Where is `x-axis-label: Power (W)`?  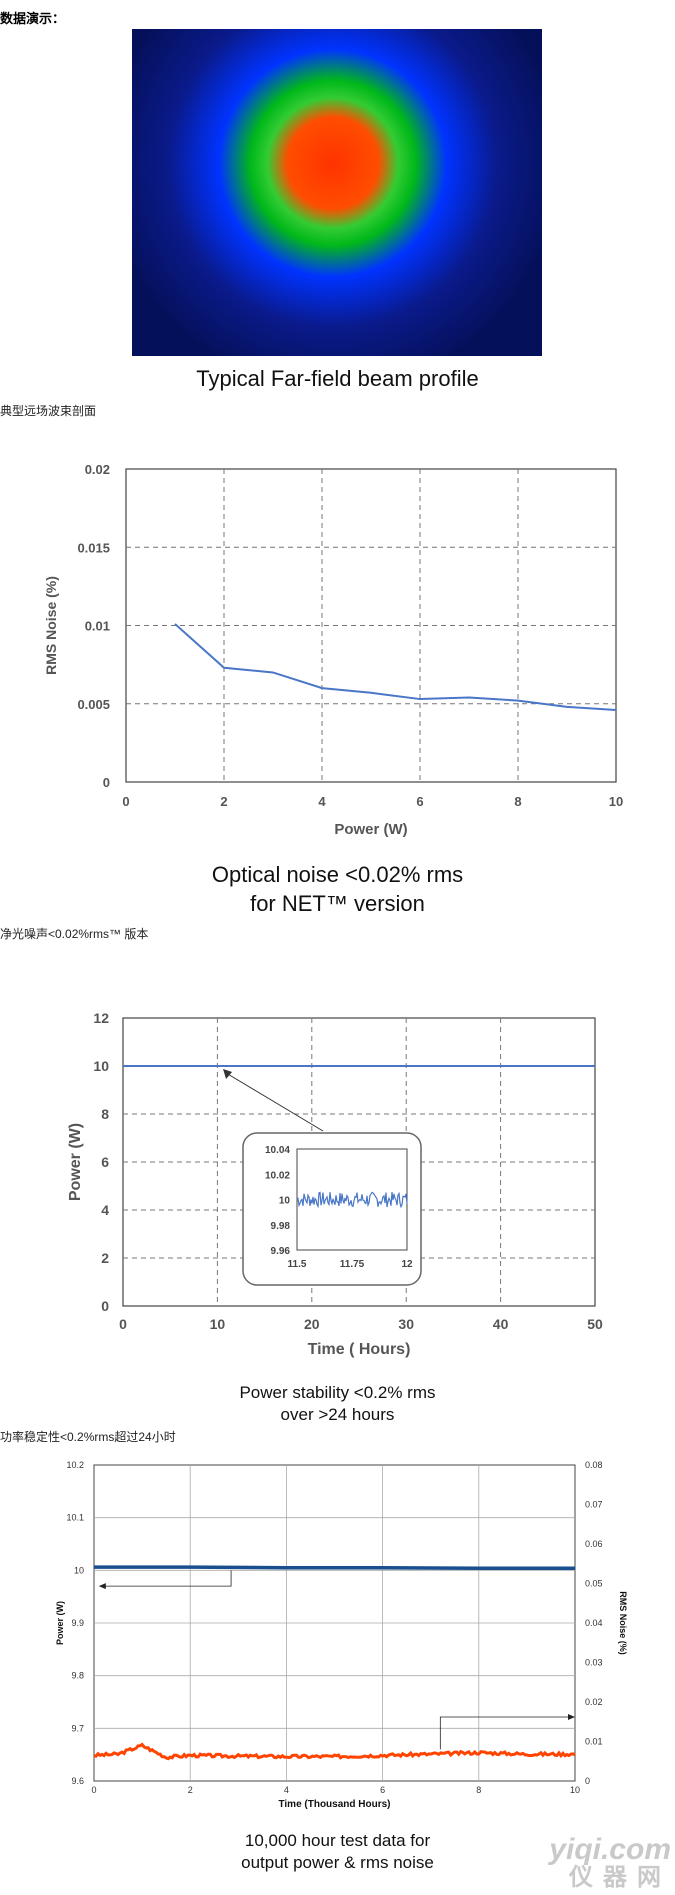 x-axis-label: Power (W) is located at coordinates (370, 829).